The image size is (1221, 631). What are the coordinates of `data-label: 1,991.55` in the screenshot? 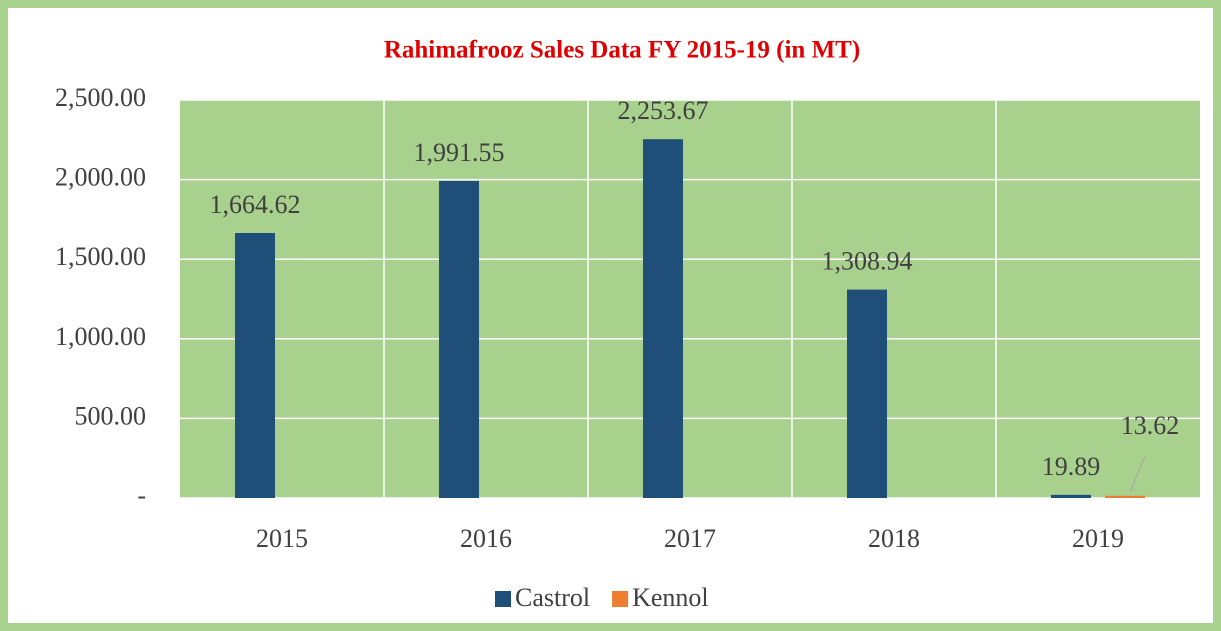 It's located at (459, 152).